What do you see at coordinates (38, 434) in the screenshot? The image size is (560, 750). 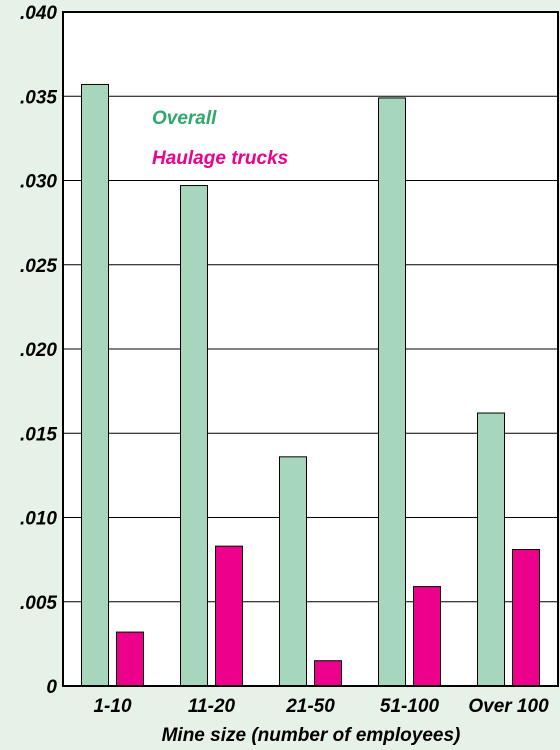 I see `y-tick-label: .015` at bounding box center [38, 434].